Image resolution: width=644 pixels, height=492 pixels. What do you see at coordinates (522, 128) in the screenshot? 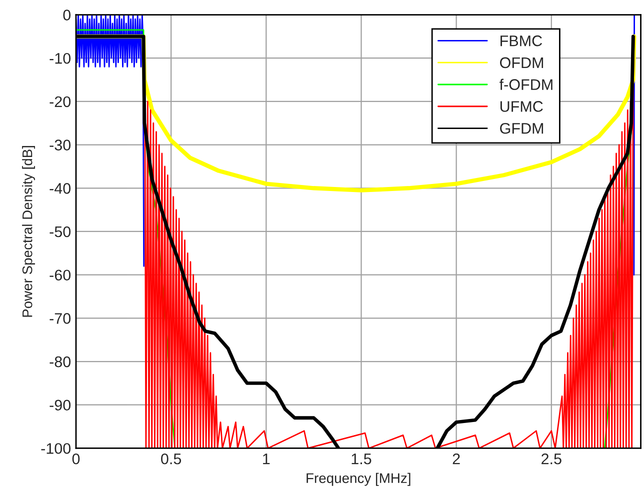
I see `legend-label: GFDM` at bounding box center [522, 128].